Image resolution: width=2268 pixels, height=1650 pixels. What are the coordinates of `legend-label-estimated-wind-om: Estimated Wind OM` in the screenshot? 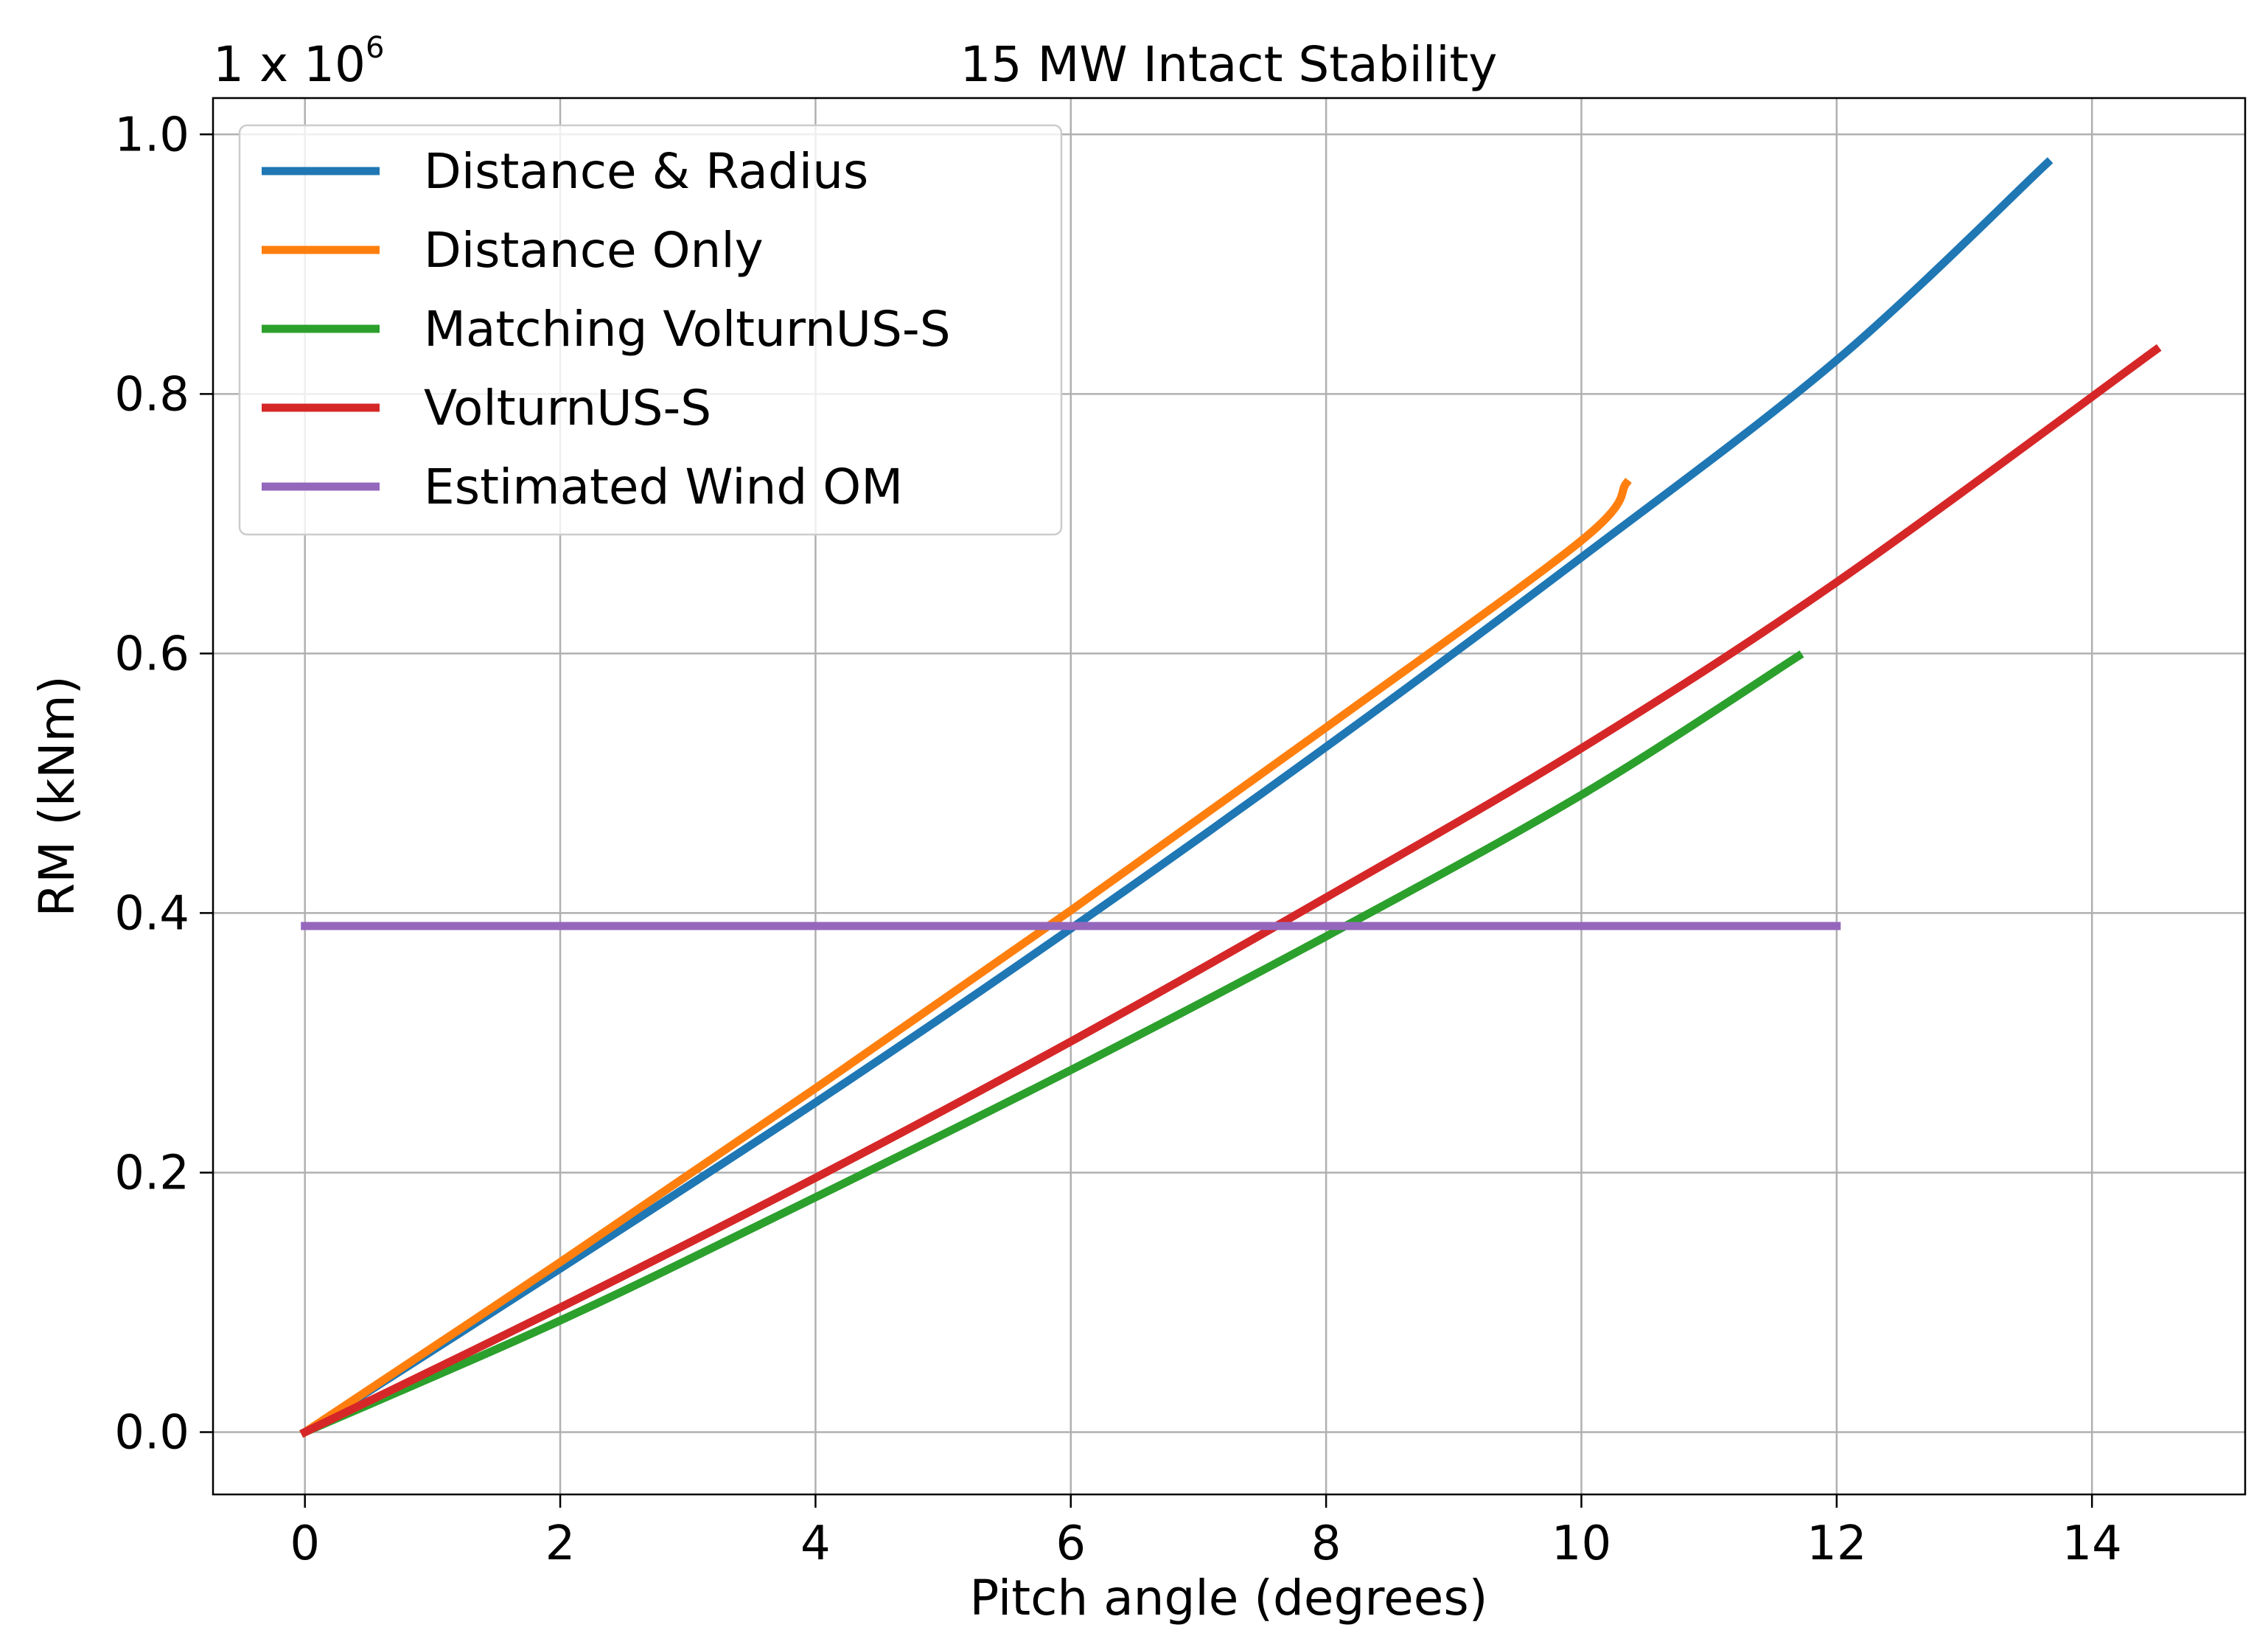 It's located at (663, 487).